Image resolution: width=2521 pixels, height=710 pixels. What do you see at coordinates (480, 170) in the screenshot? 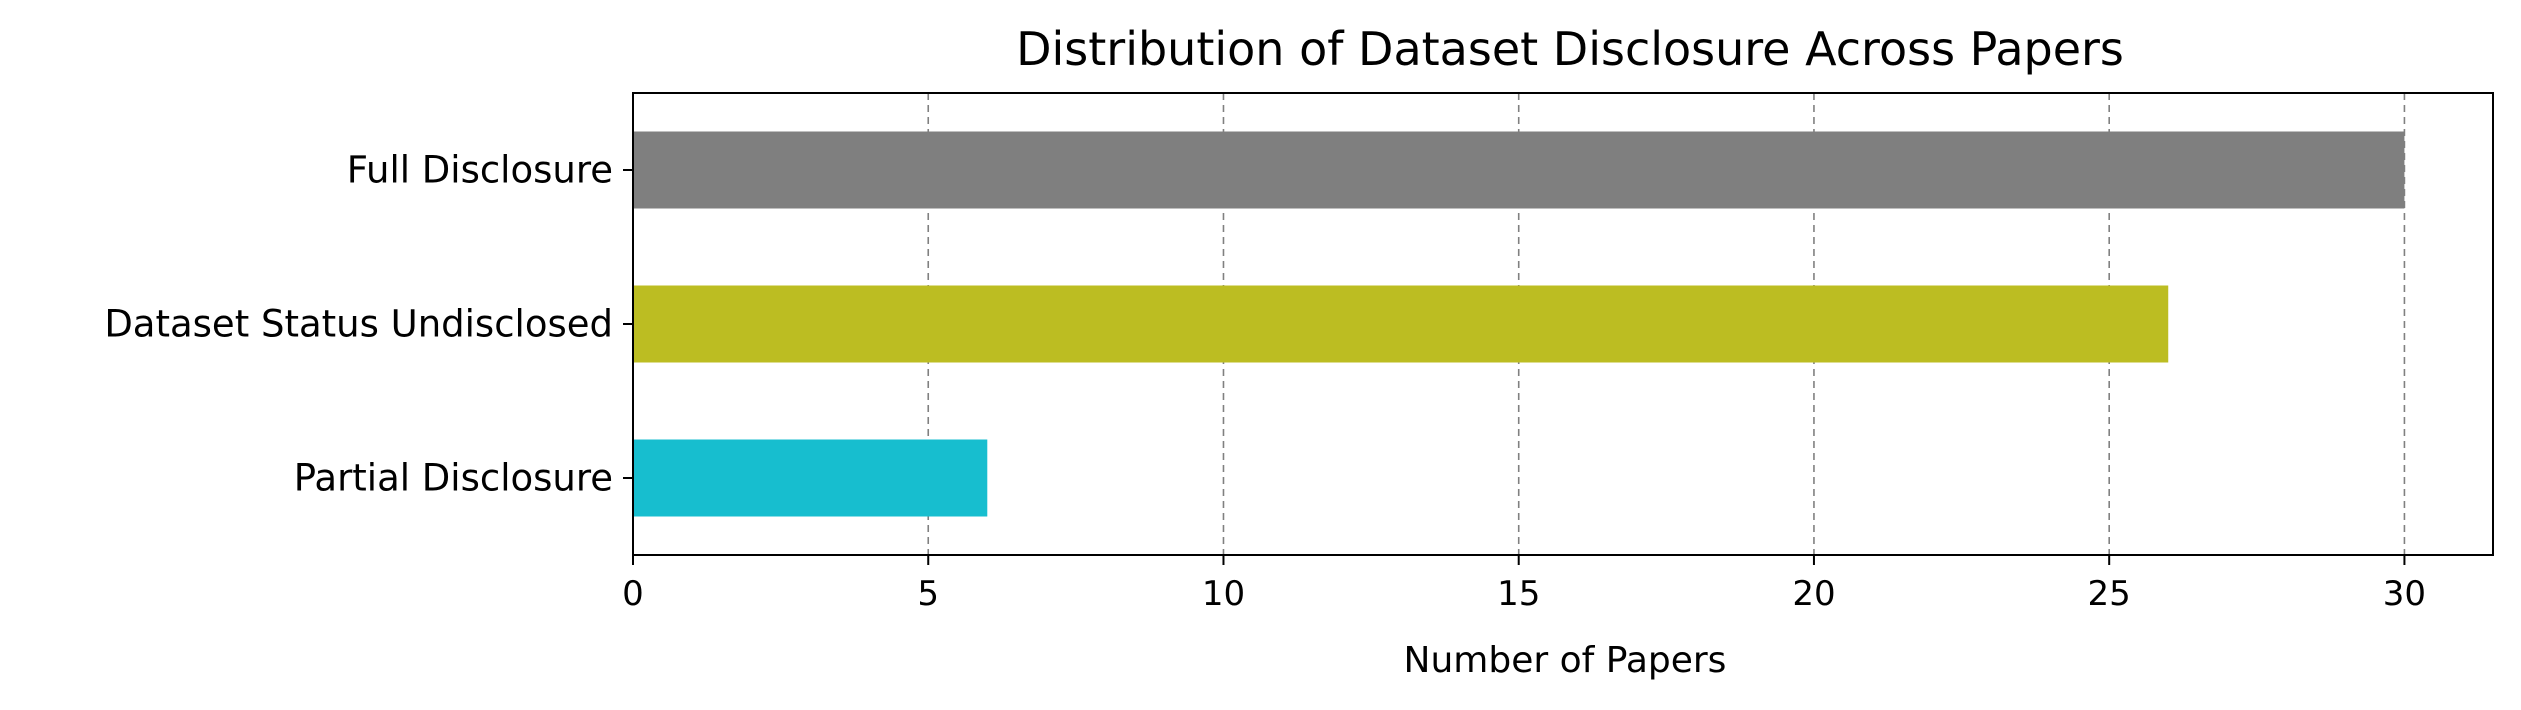
I see `category-label: Full Disclosure` at bounding box center [480, 170].